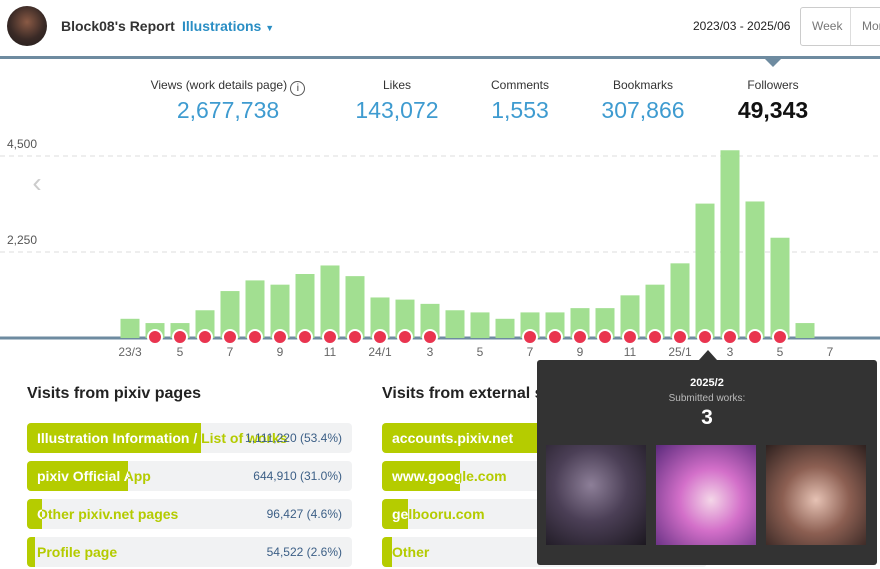 The image size is (880, 569). I want to click on stat-label: Views (work details page) i, so click(228, 87).